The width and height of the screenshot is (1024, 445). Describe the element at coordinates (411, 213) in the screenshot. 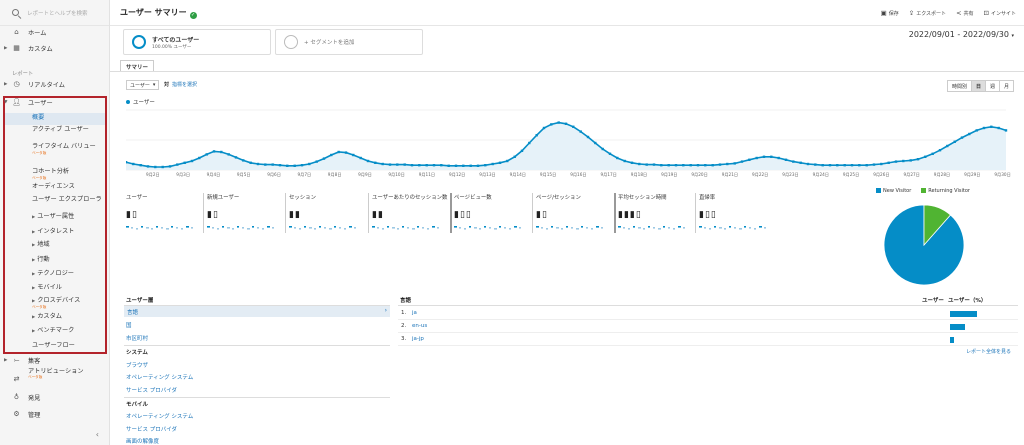

I see `scorecard: ユーザーあたりのセッション数 ▮▮` at that location.